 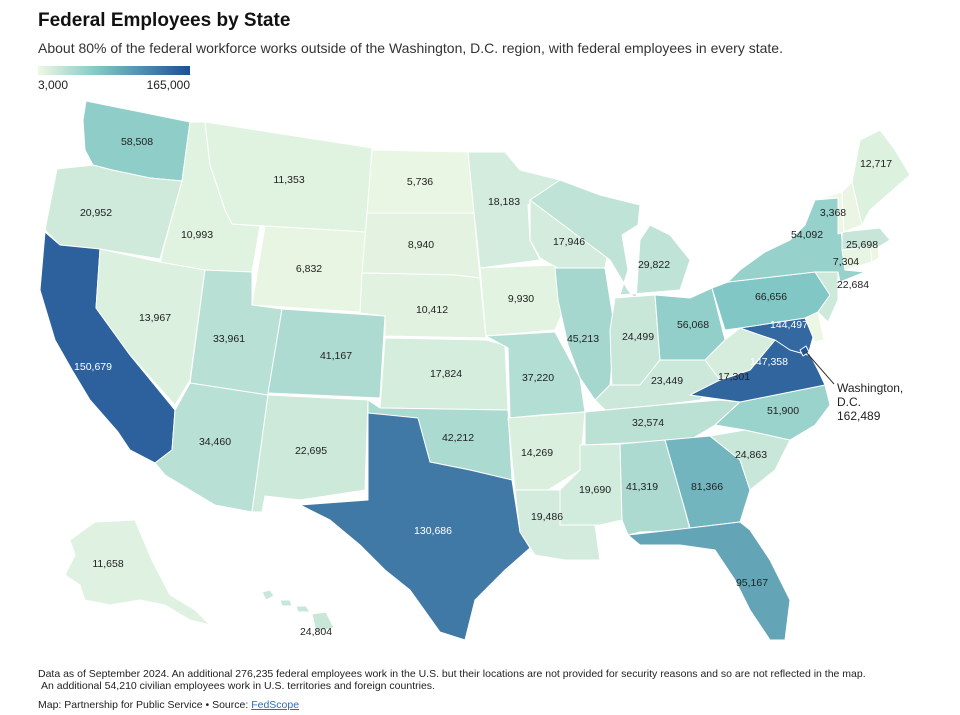 What do you see at coordinates (667, 381) in the screenshot?
I see `label-KY: 23,449` at bounding box center [667, 381].